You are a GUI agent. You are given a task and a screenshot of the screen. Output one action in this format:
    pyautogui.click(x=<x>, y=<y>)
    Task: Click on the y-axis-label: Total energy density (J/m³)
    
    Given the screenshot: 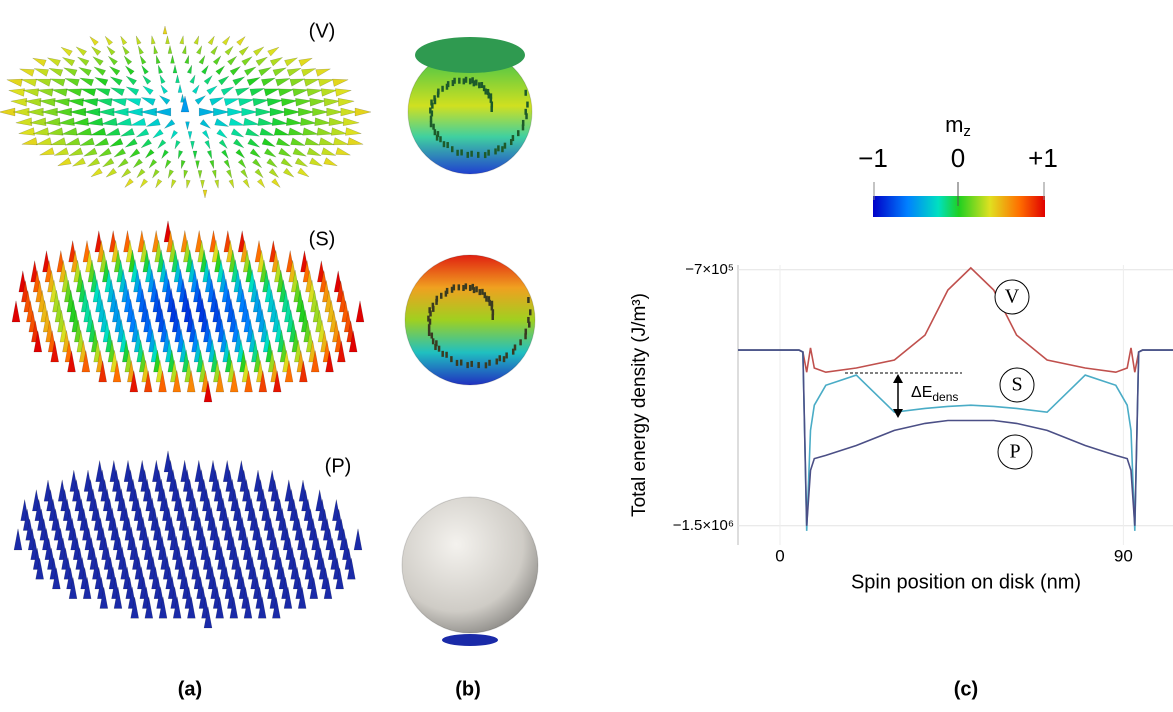 What is the action you would take?
    pyautogui.click(x=639, y=405)
    